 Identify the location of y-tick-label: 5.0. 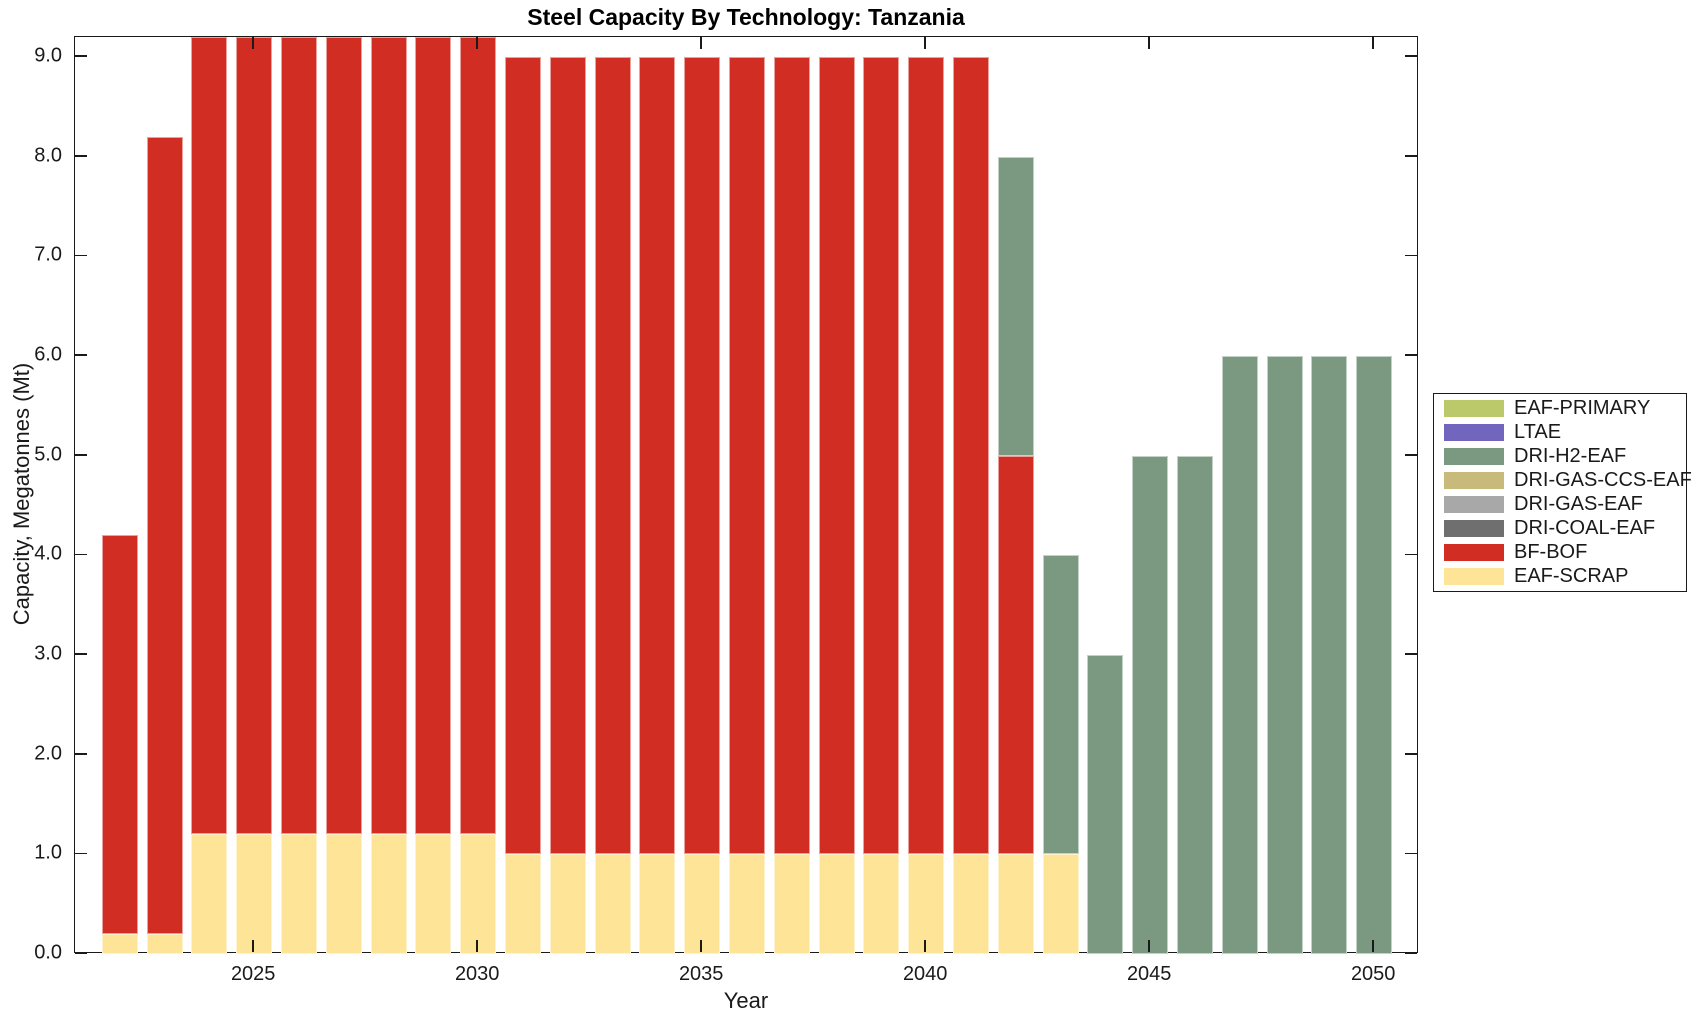
(48, 454).